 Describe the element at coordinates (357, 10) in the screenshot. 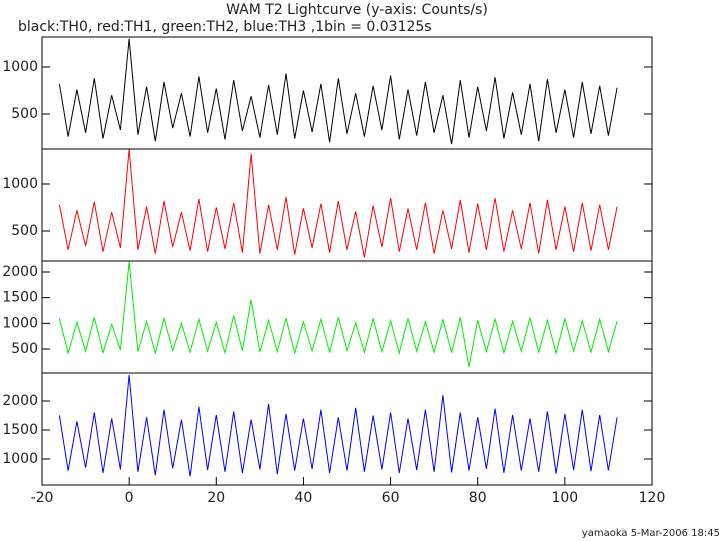

I see `chart-title: WAM T2 Lightcurve (y-axis: Counts/s)` at that location.